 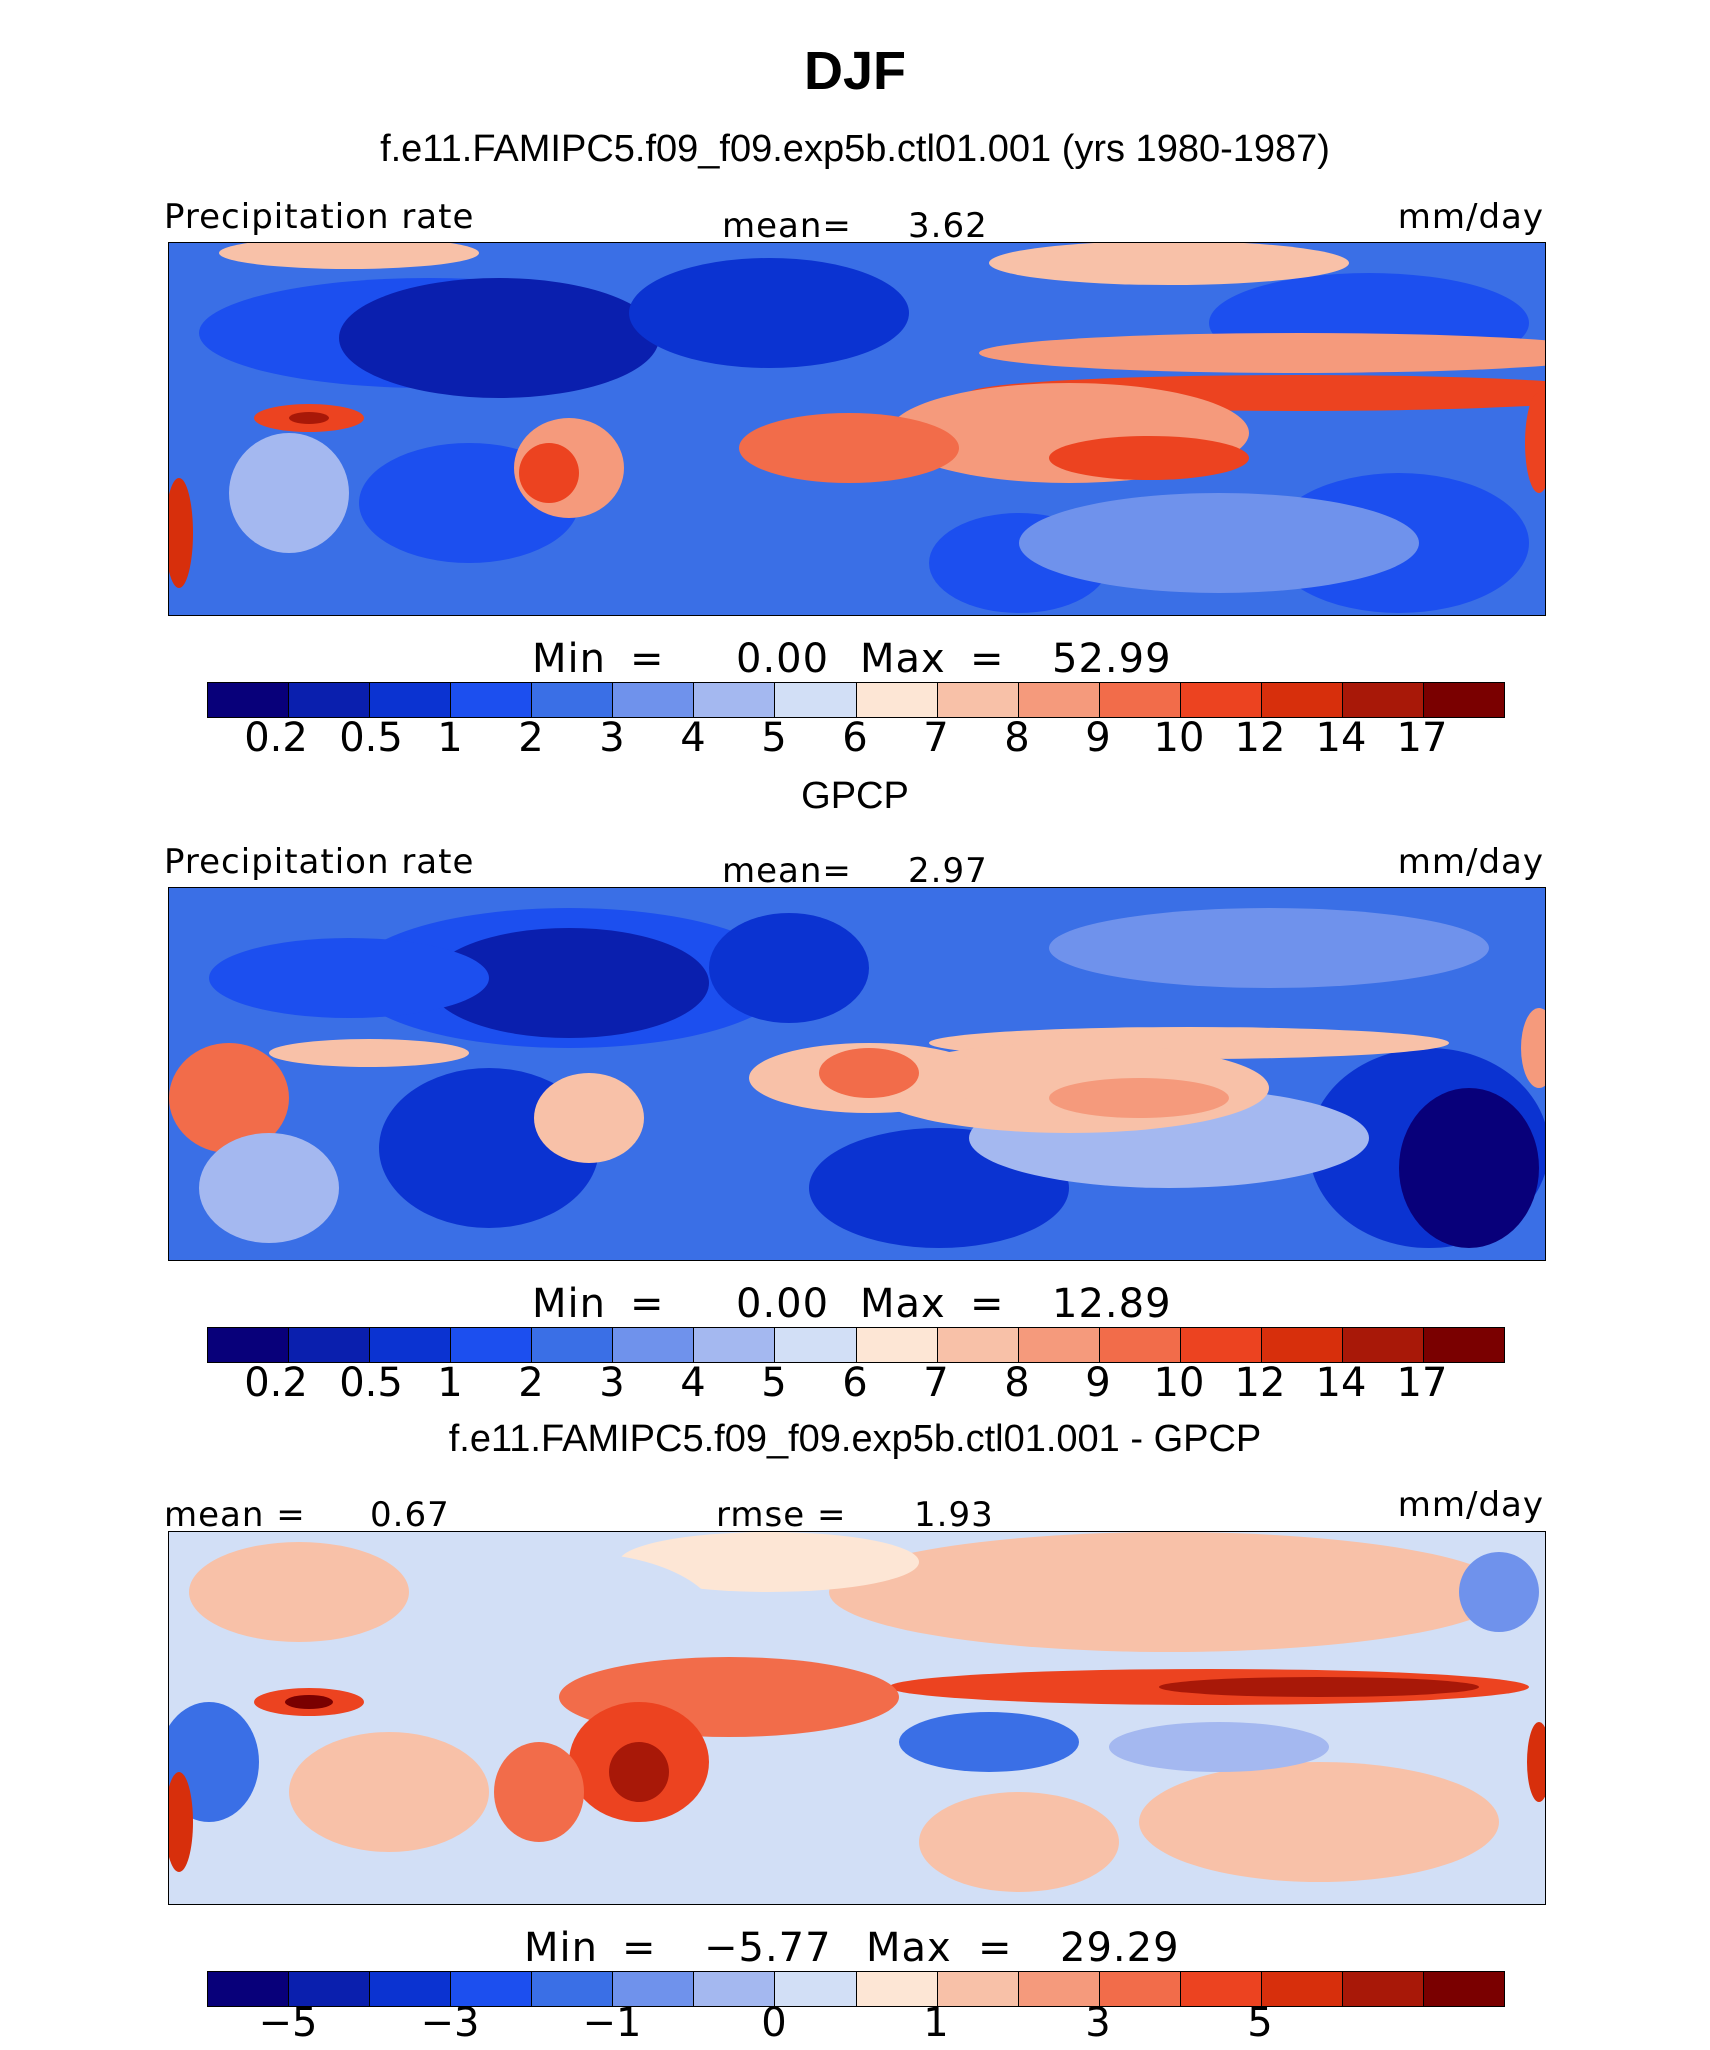 What do you see at coordinates (647, 659) in the screenshot?
I see `panel1-min-eq: =` at bounding box center [647, 659].